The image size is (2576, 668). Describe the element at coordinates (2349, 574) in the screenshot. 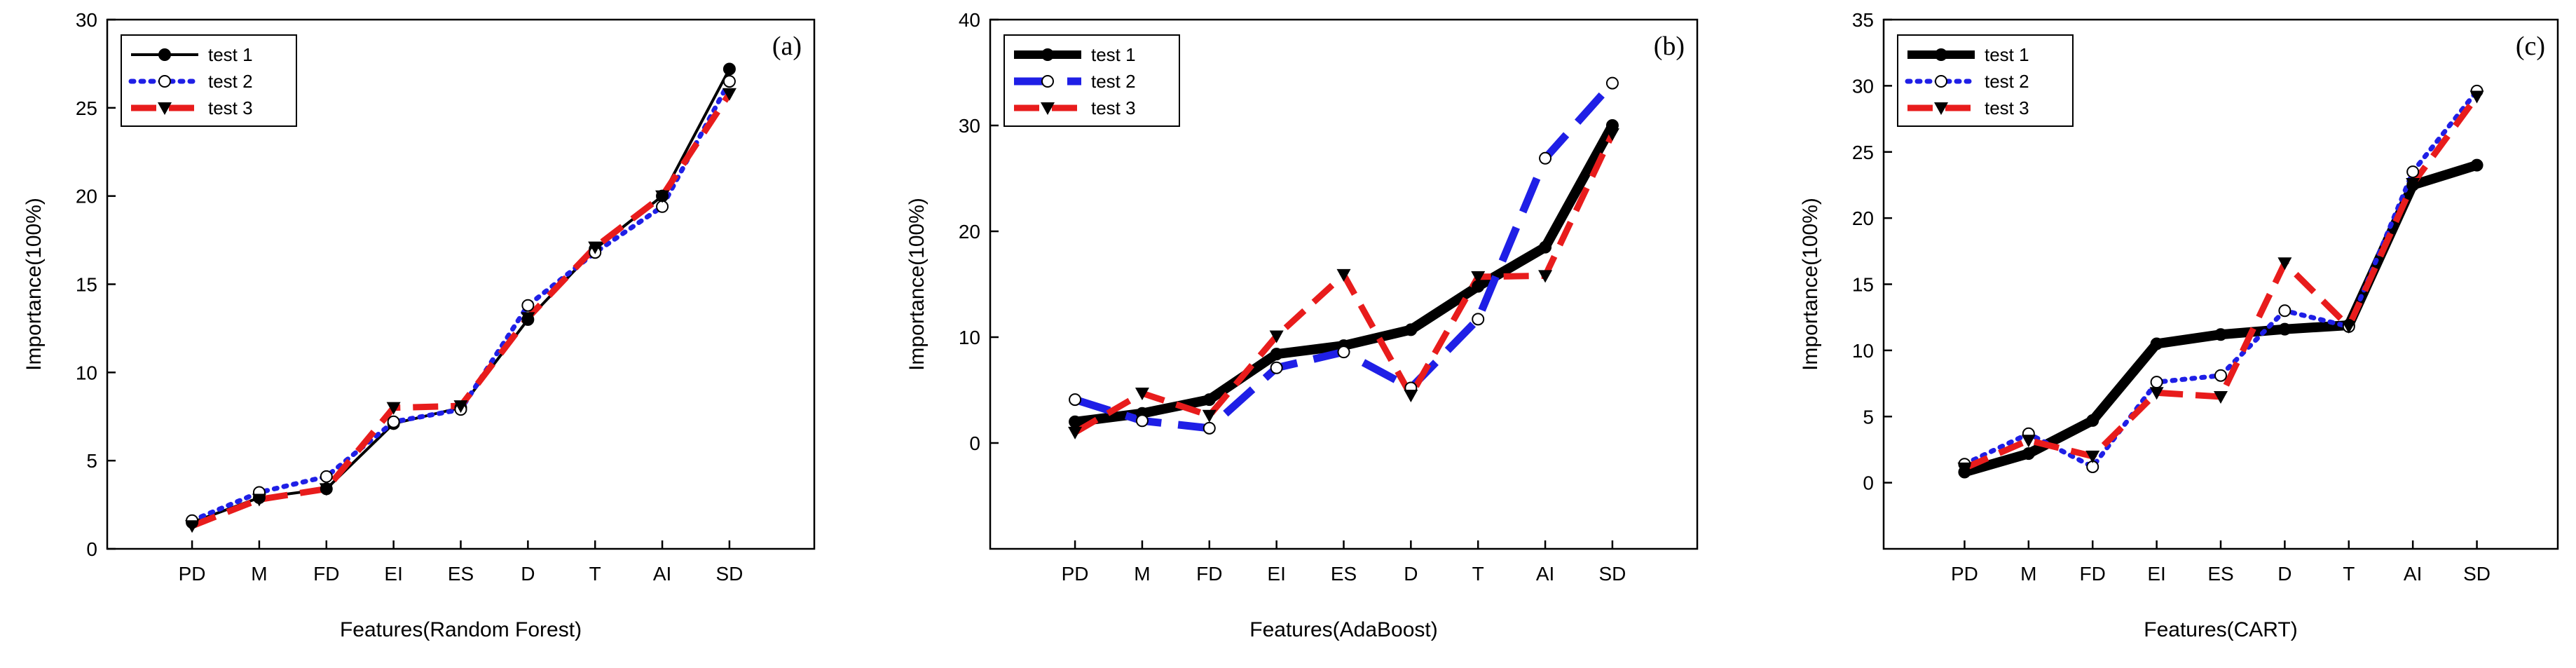

I see `panel-3-x-tick-label: T` at that location.